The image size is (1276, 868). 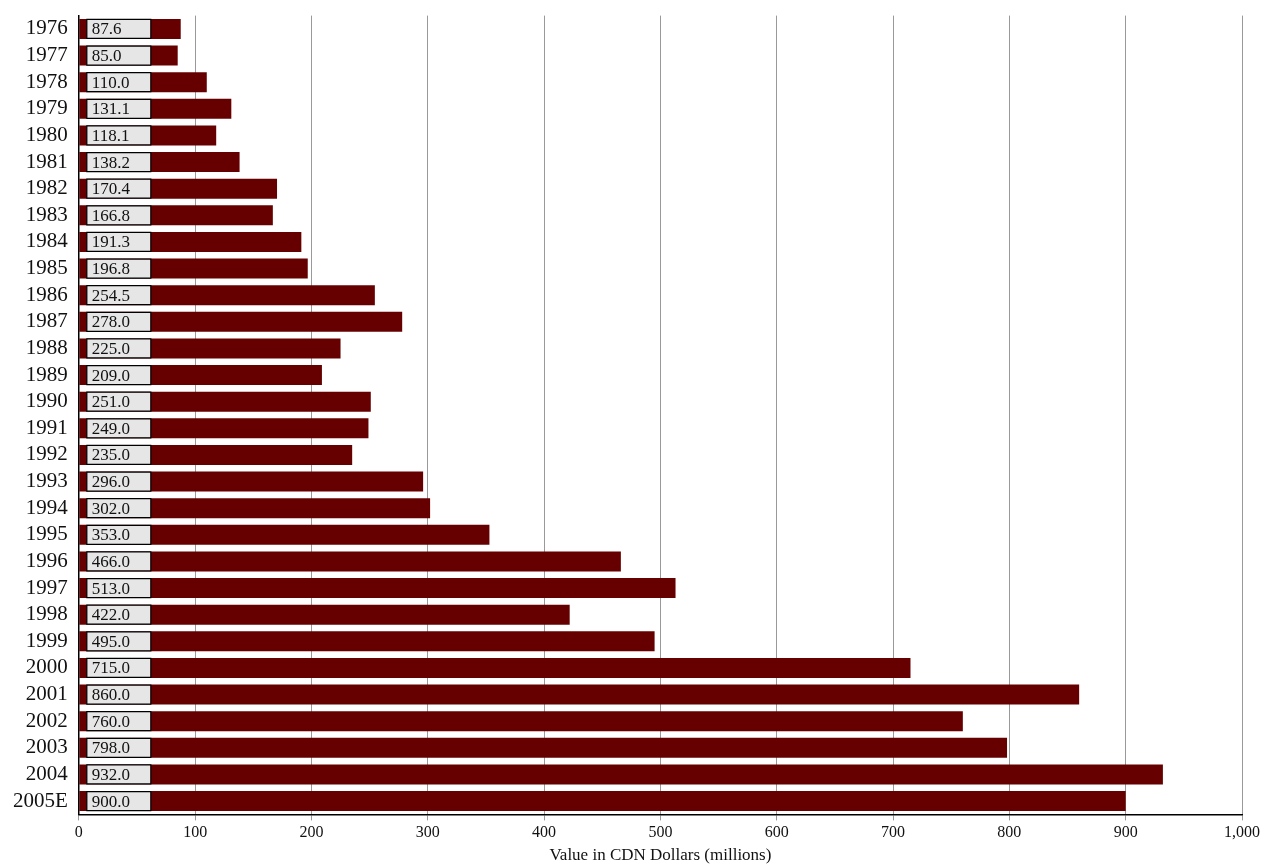 I want to click on data-label: 209.0, so click(x=111, y=375).